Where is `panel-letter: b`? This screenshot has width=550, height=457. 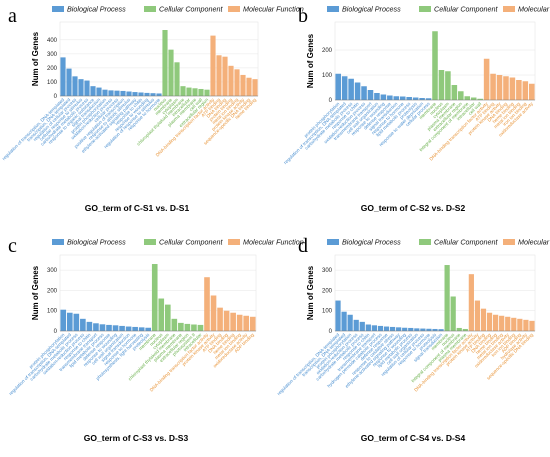 panel-letter: b is located at coordinates (303, 16).